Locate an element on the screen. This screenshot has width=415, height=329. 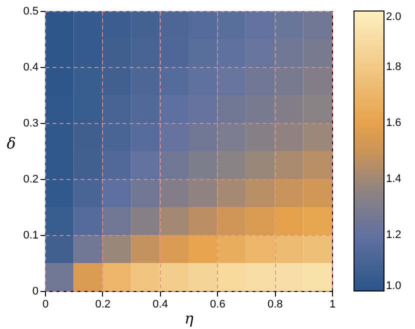
x-tick-label: 0.8 is located at coordinates (275, 304).